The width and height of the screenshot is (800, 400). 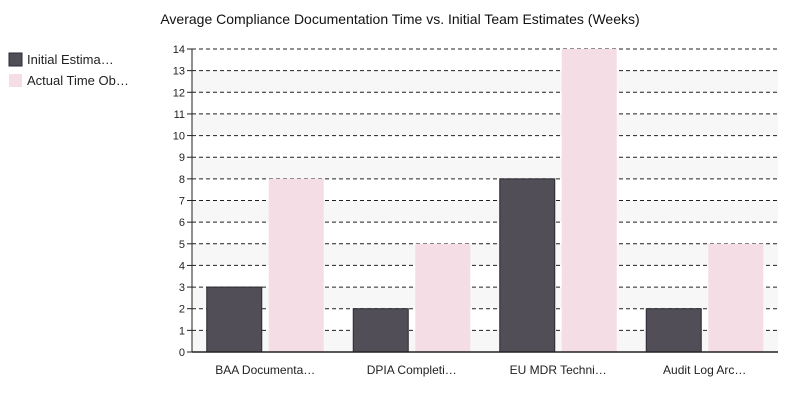 I want to click on y-tick-label: 7, so click(x=182, y=202).